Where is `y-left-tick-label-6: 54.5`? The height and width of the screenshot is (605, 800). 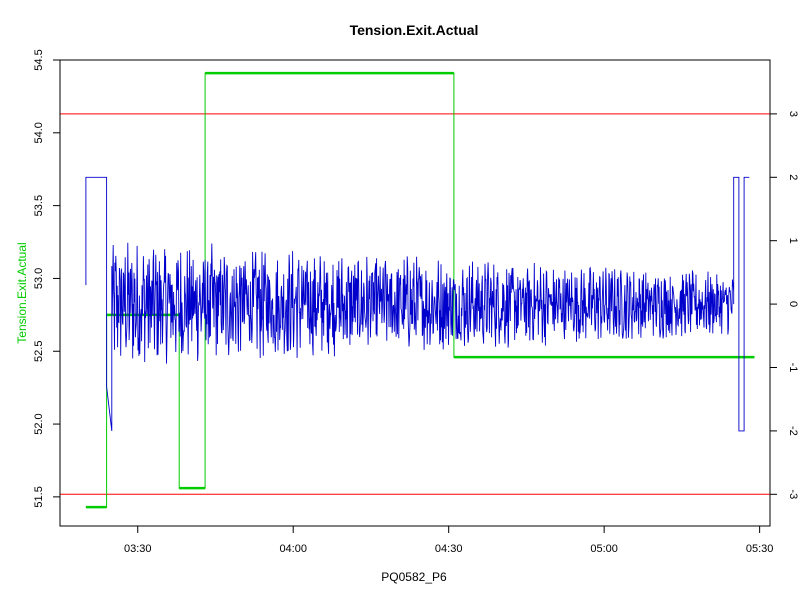
y-left-tick-label-6: 54.5 is located at coordinates (39, 59).